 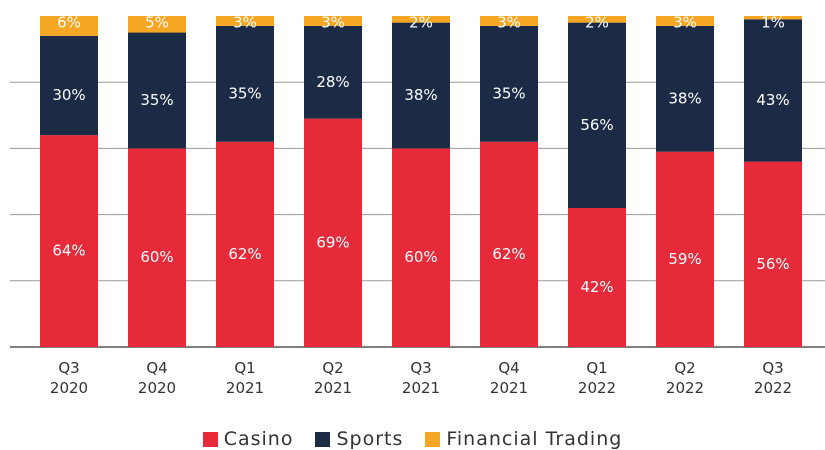 What do you see at coordinates (596, 287) in the screenshot?
I see `data-label: 42%` at bounding box center [596, 287].